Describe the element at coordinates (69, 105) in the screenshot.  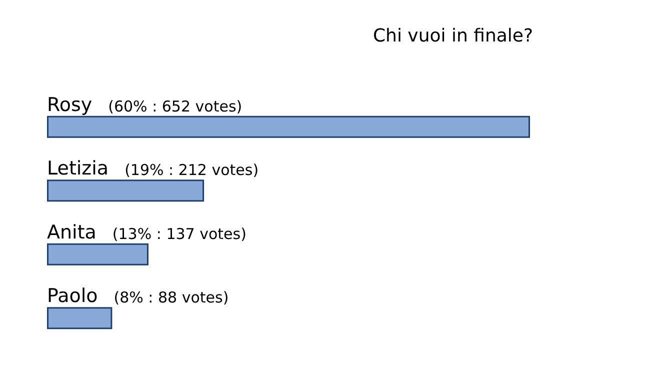
I see `y-tick-label: Rosy` at that location.